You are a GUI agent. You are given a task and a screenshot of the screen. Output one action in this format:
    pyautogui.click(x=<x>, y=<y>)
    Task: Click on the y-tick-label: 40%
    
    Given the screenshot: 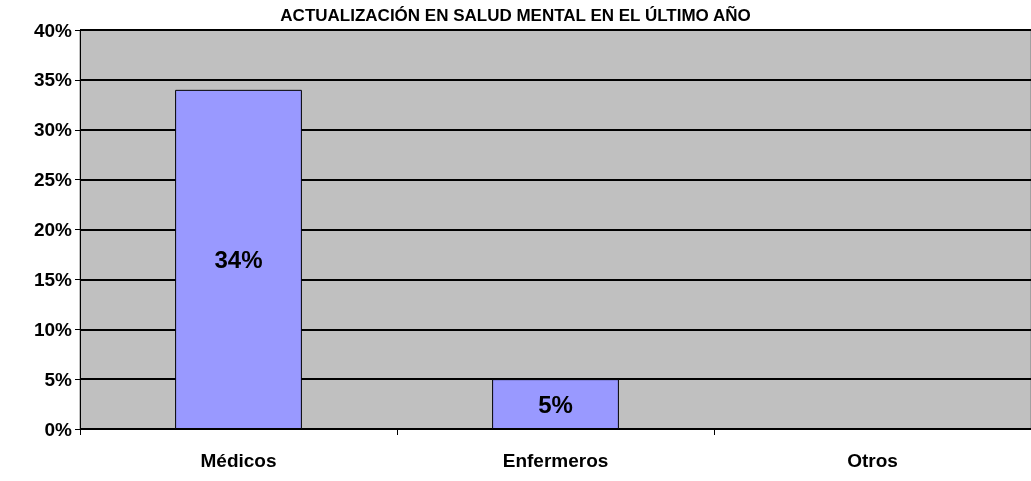 What is the action you would take?
    pyautogui.click(x=53, y=30)
    